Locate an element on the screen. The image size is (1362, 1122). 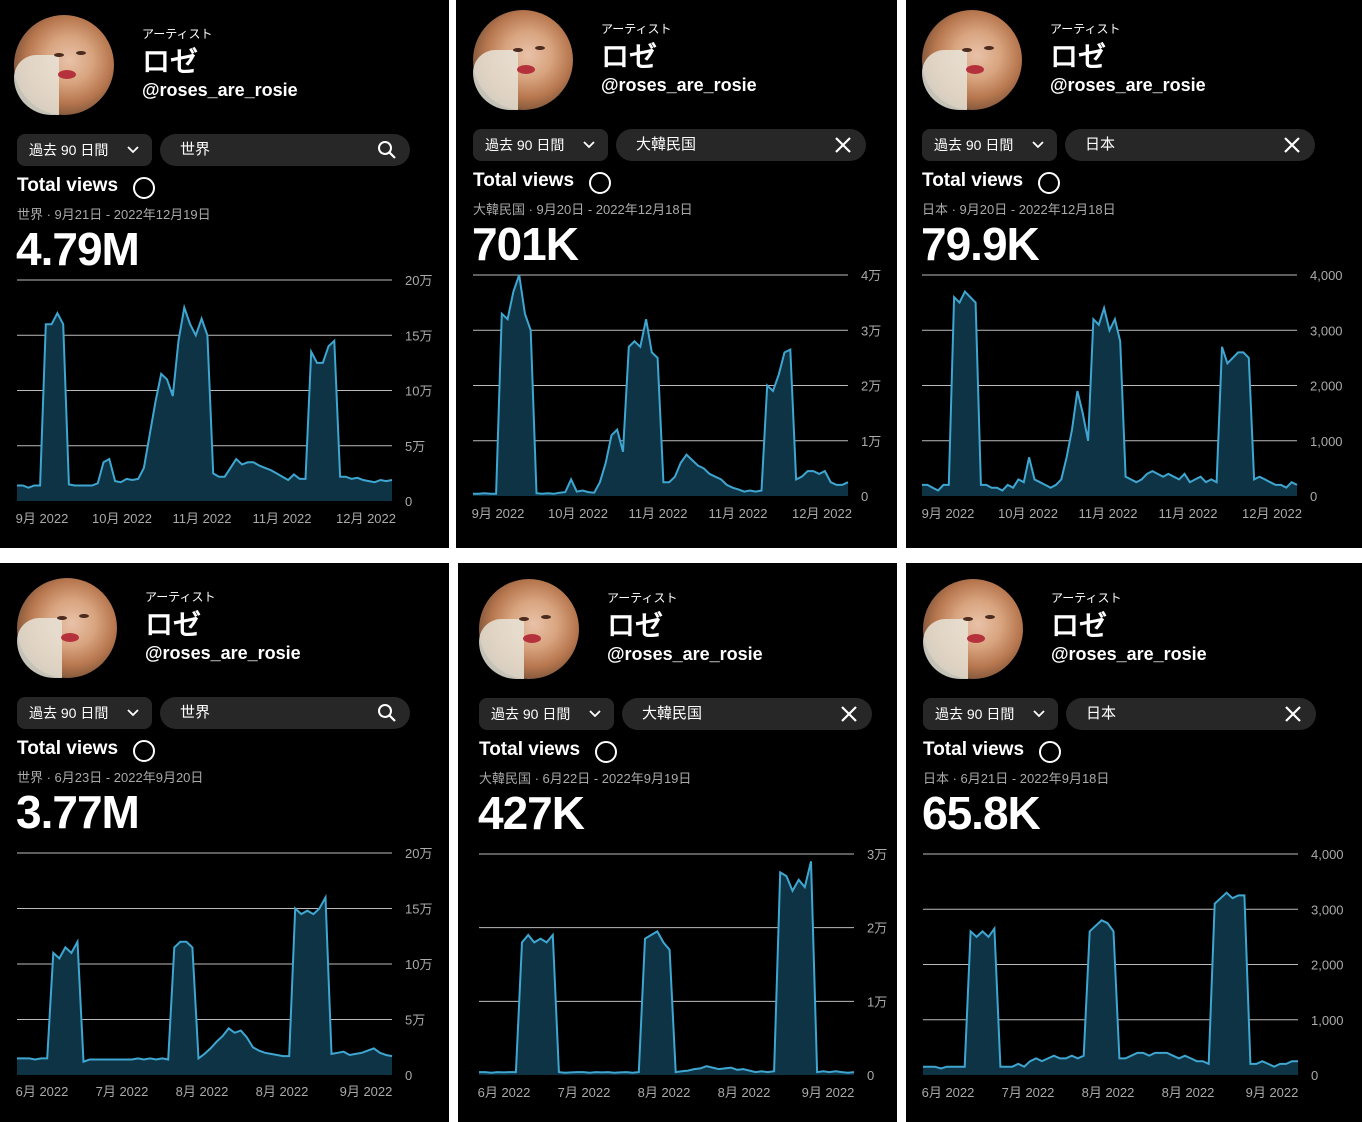
y-tick-label: 4万 is located at coordinates (871, 275).